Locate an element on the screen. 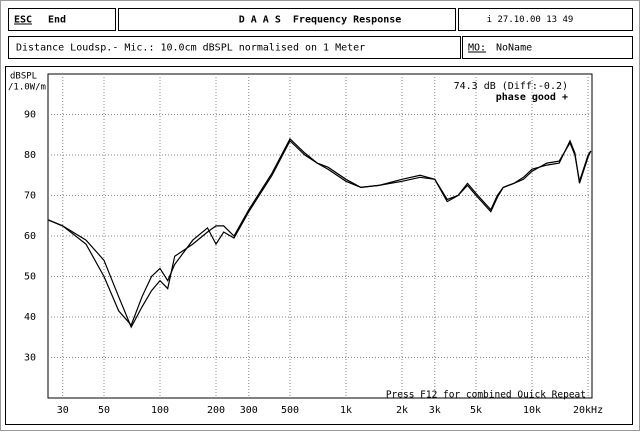 Image resolution: width=640 pixels, height=435 pixels. y-tick-label: 30 is located at coordinates (30, 358).